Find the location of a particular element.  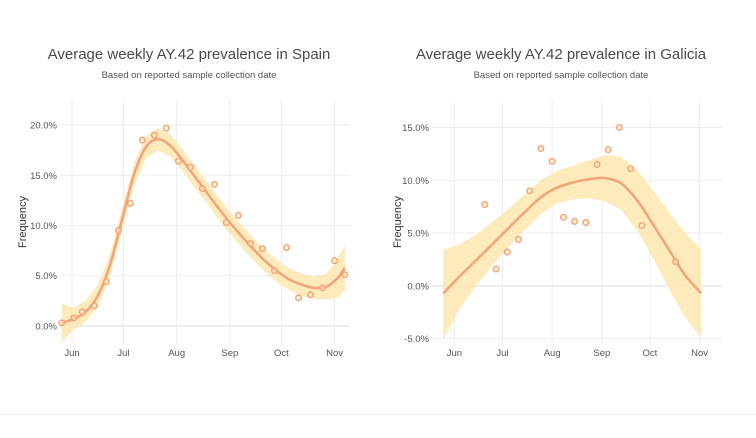

trend-line is located at coordinates (572, 235).